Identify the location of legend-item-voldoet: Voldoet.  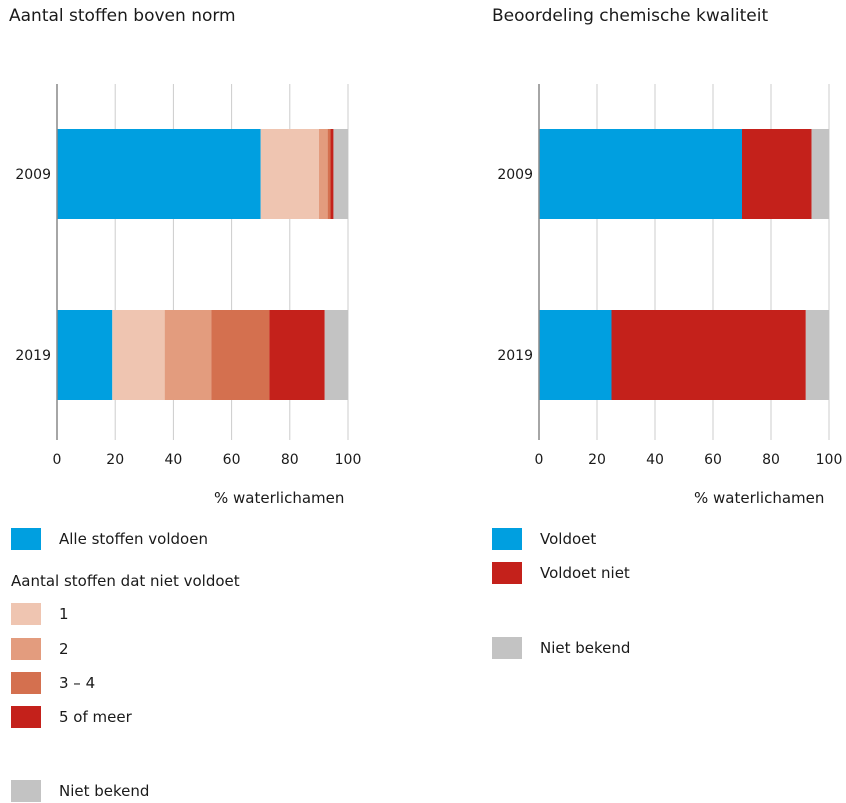
(544, 539).